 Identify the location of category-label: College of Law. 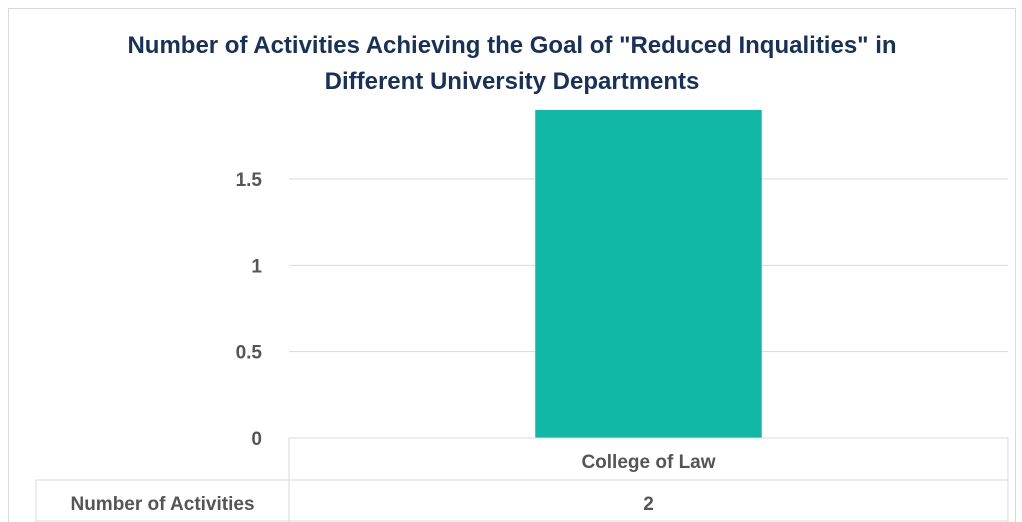
(648, 462).